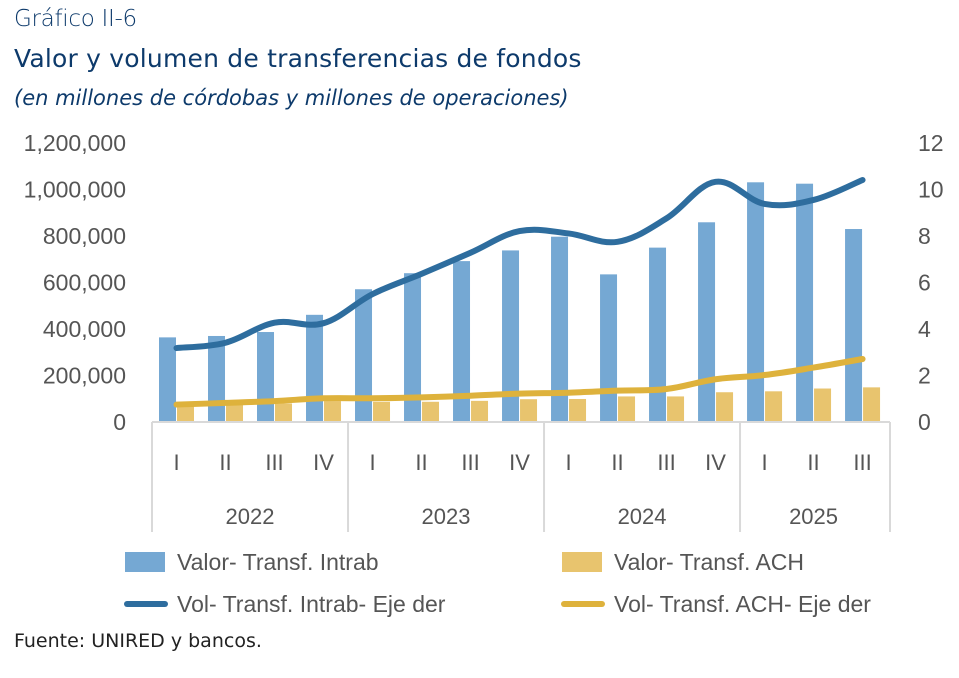 The width and height of the screenshot is (959, 678). I want to click on line-vol-ach, so click(519, 381).